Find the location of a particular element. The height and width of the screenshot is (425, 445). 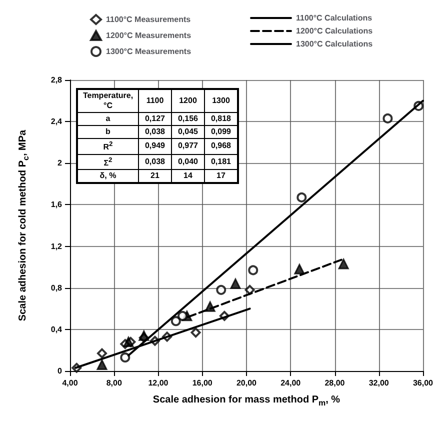

legend-label: 1300°C Calculations is located at coordinates (335, 44).